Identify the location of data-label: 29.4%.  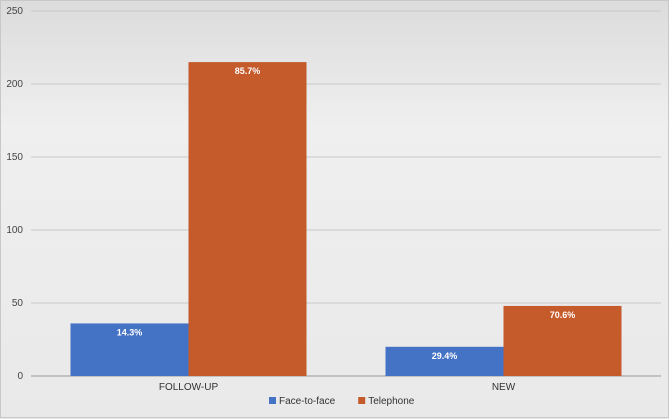
(445, 356).